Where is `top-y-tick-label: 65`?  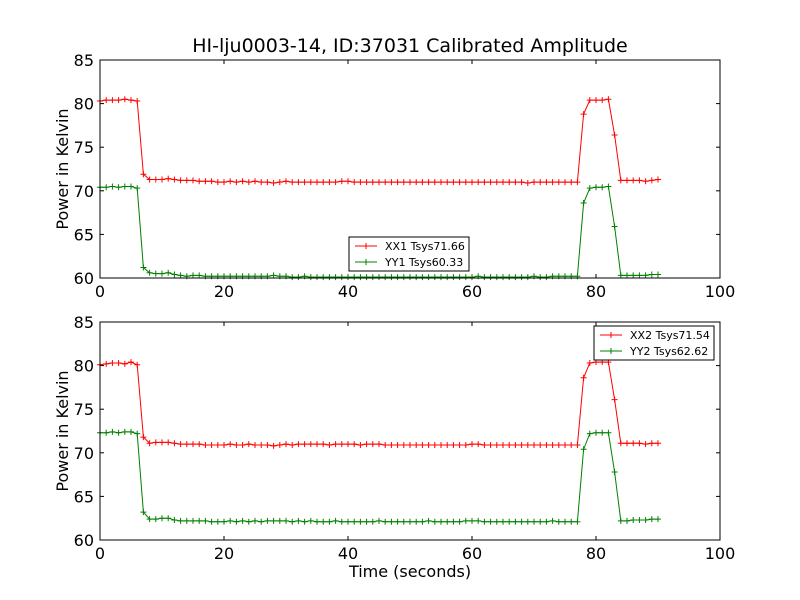 top-y-tick-label: 65 is located at coordinates (84, 234).